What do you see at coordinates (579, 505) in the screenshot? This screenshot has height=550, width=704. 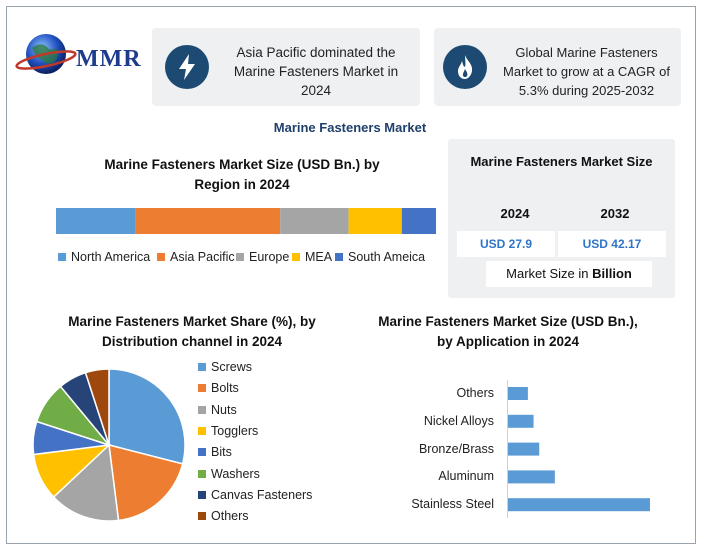 I see `bar-stainless-steel` at bounding box center [579, 505].